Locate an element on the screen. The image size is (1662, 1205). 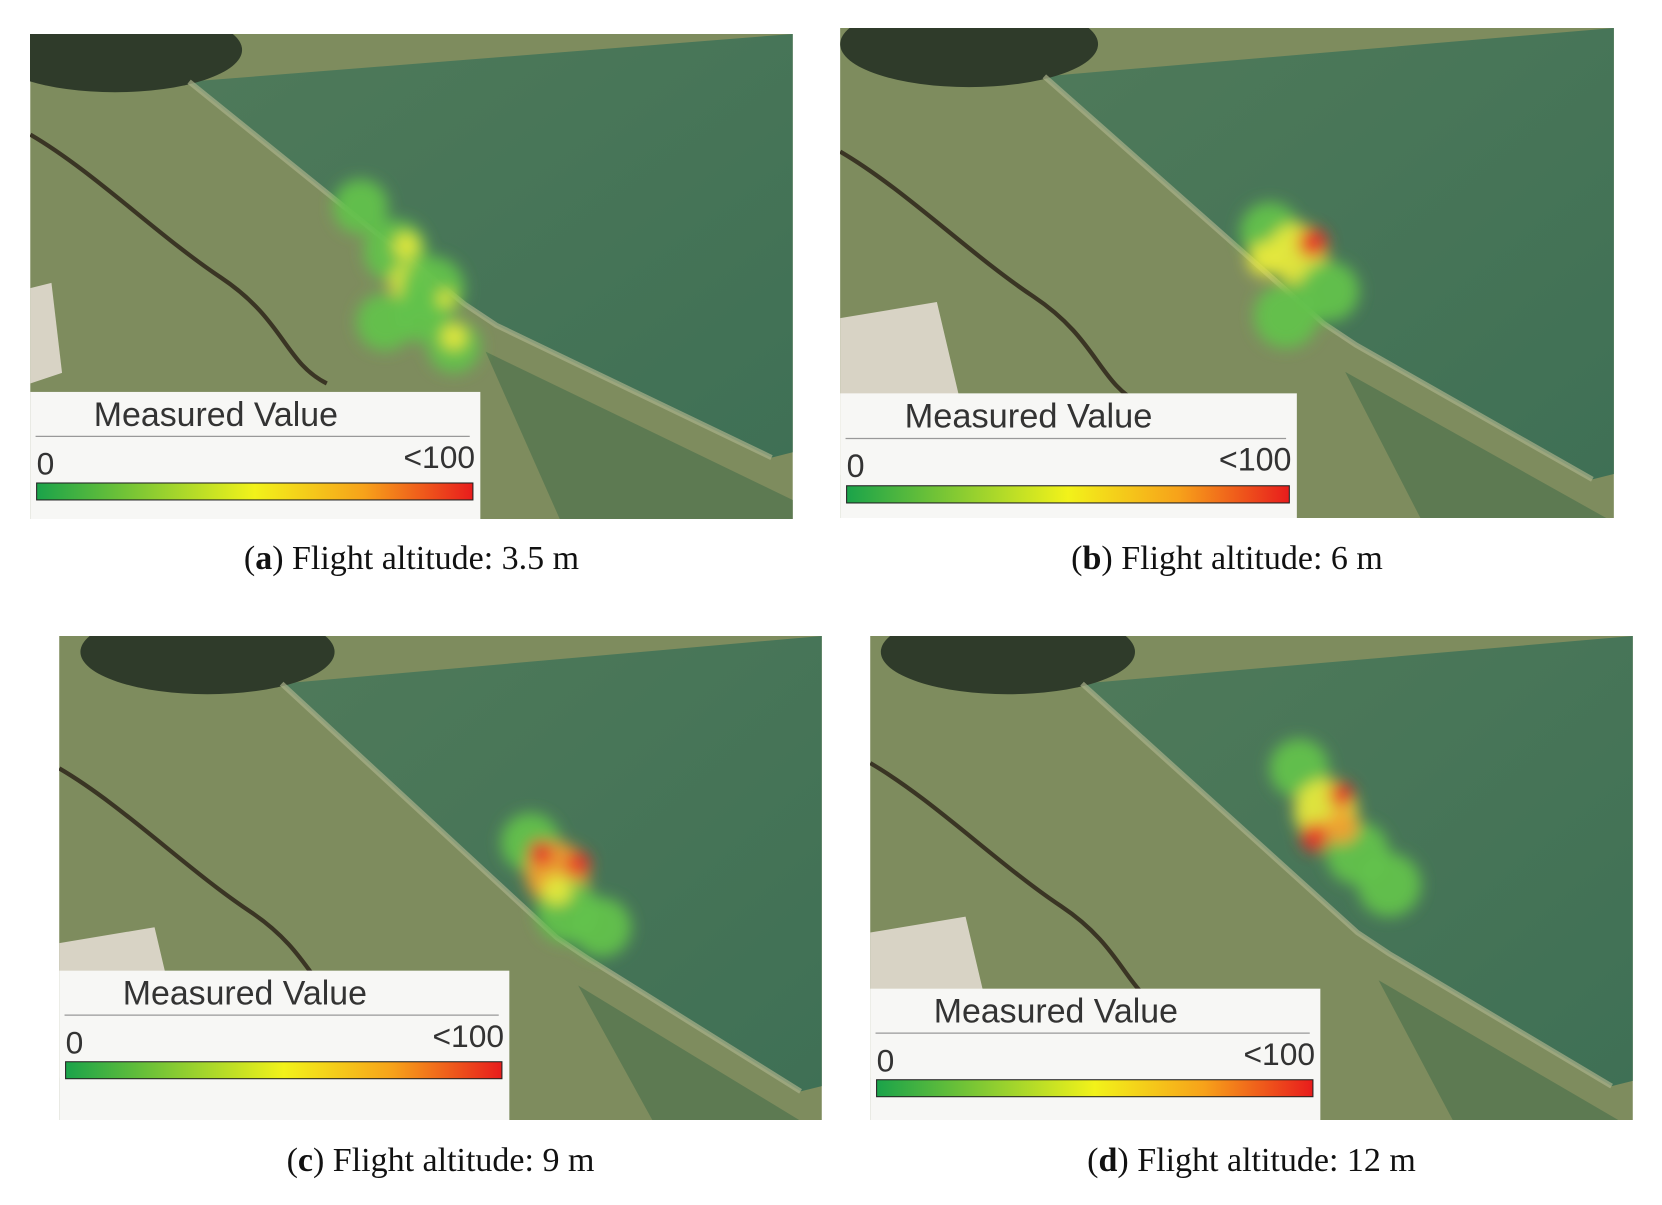
caption-text: ) Flight altitude: 12 m is located at coordinates (1266, 1160).